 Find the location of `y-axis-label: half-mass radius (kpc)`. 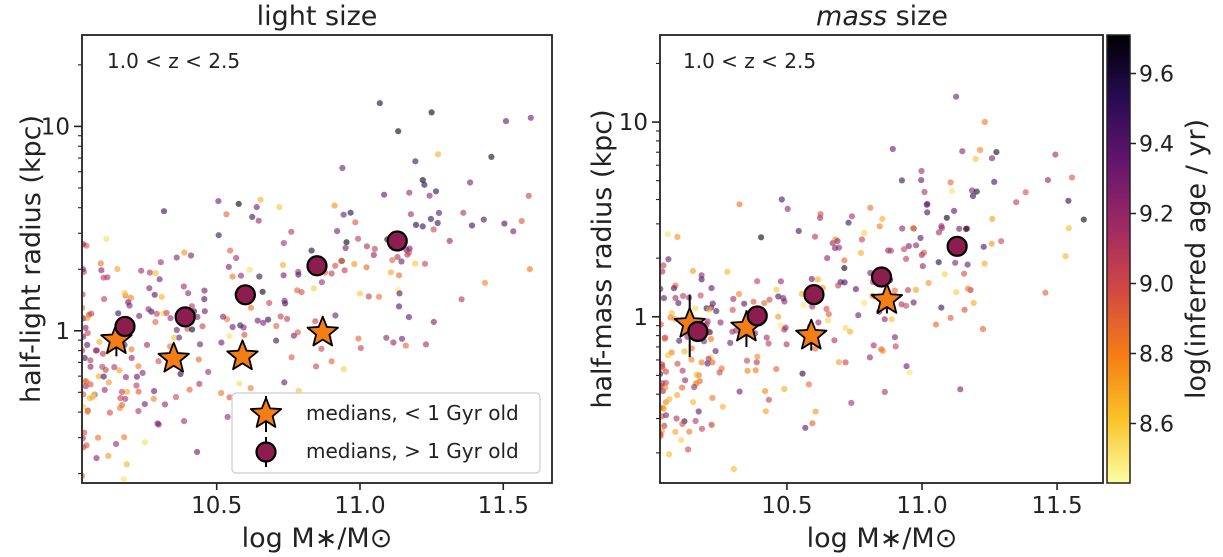

y-axis-label: half-mass radius (kpc) is located at coordinates (602, 258).